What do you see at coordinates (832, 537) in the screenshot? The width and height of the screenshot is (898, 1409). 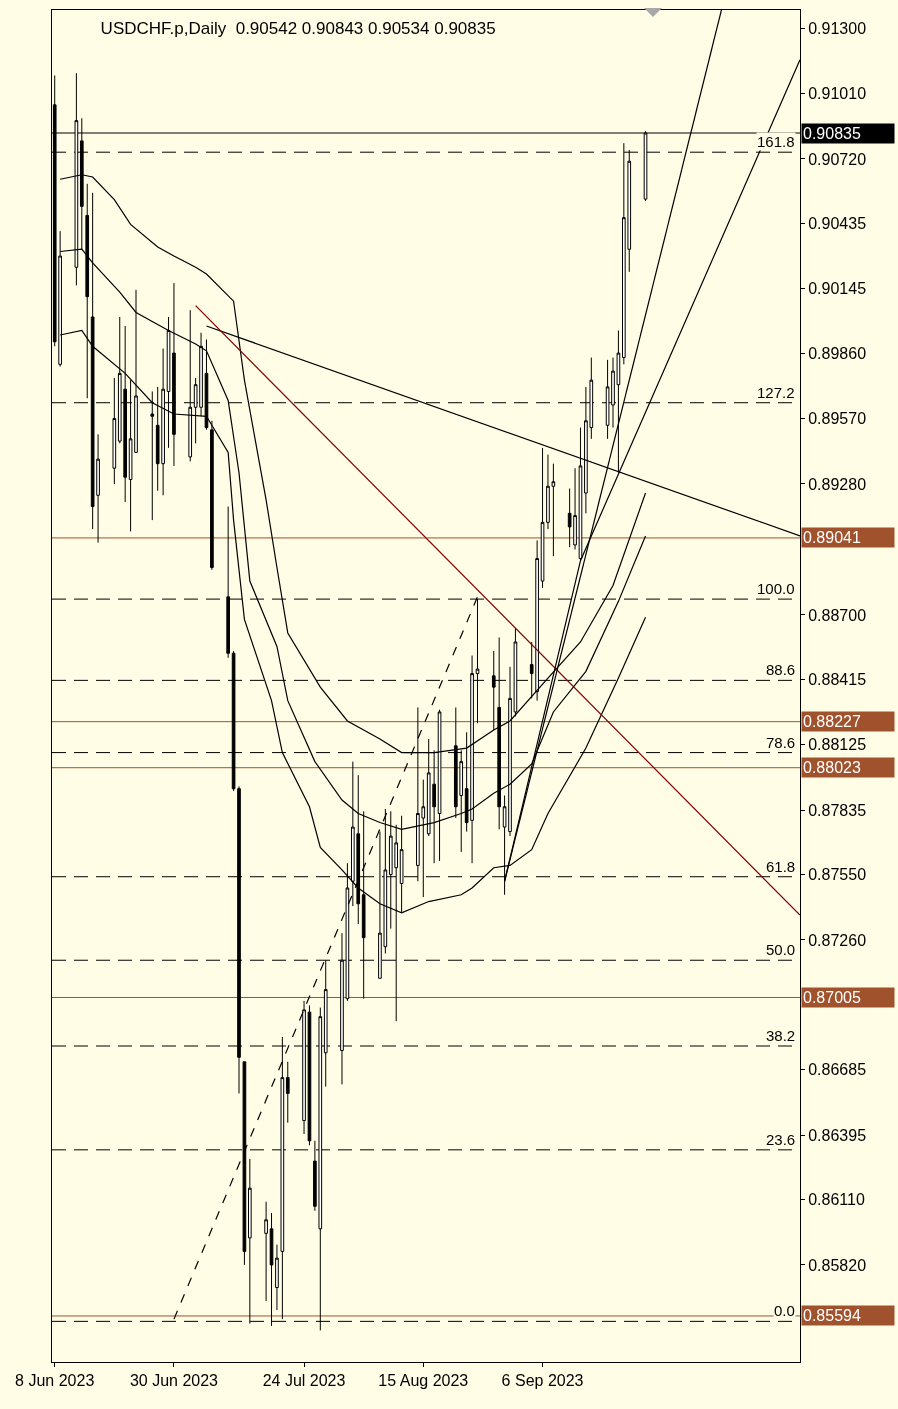 I see `ref-line-label: 0.89041` at bounding box center [832, 537].